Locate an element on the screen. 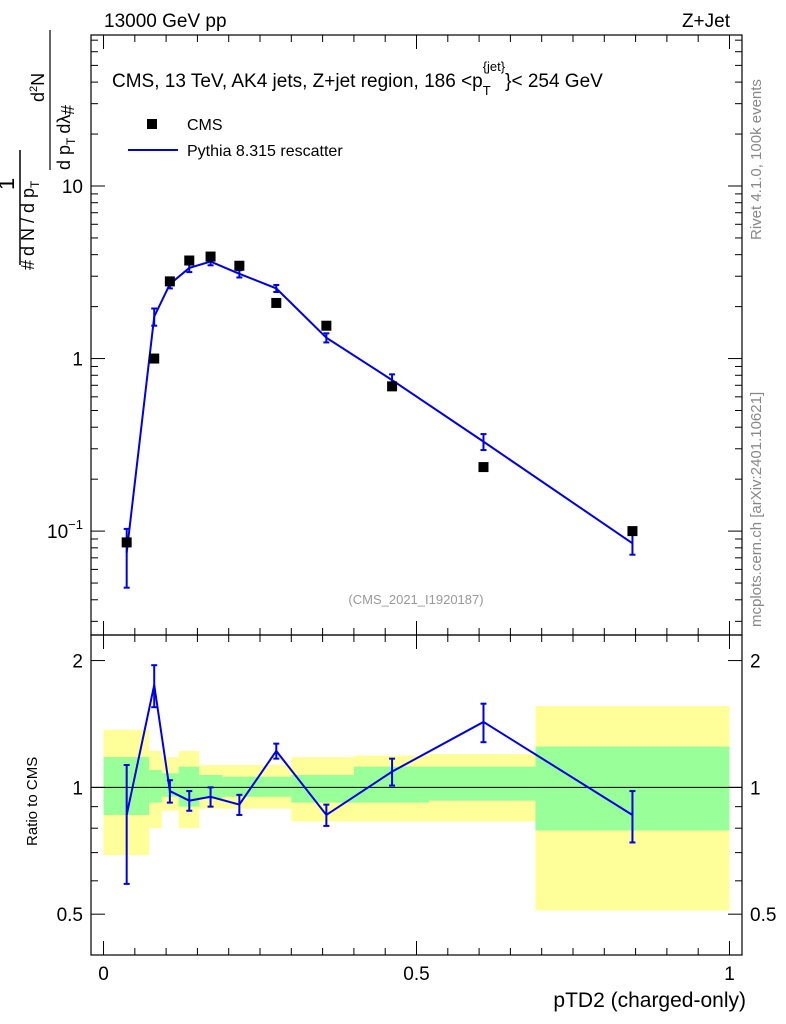  ratio-y-tick-label-left: 2 is located at coordinates (77, 662).